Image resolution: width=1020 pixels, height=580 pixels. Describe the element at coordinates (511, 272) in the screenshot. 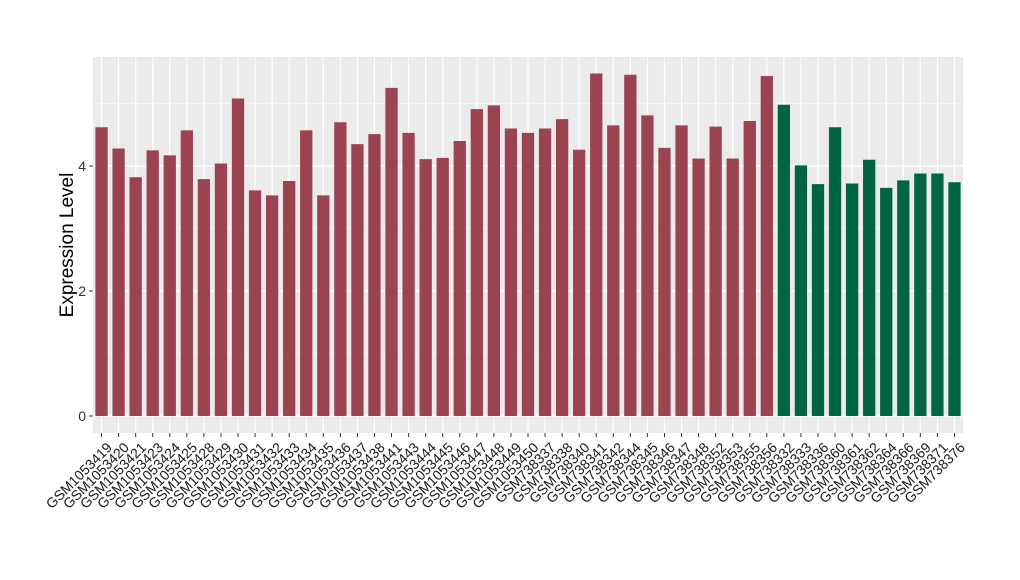

I see `bar-gsm1053449` at that location.